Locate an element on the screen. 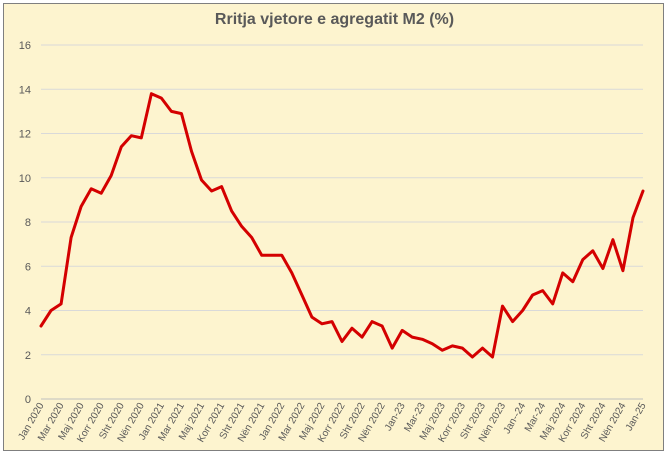 Image resolution: width=669 pixels, height=456 pixels. y-tick-label: 4 is located at coordinates (28, 312).